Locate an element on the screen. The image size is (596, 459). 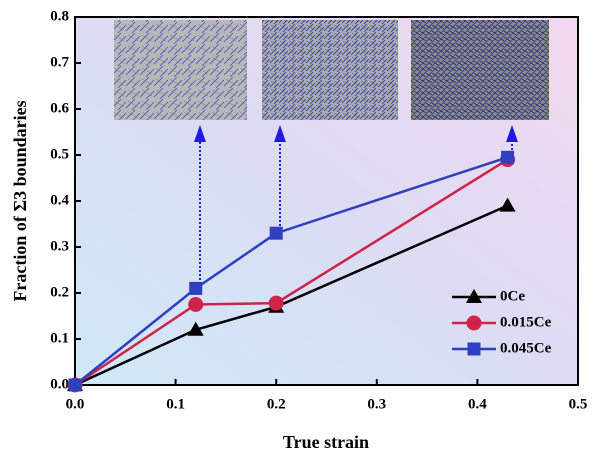
y-tick-label: 0.0 is located at coordinates (59, 384).